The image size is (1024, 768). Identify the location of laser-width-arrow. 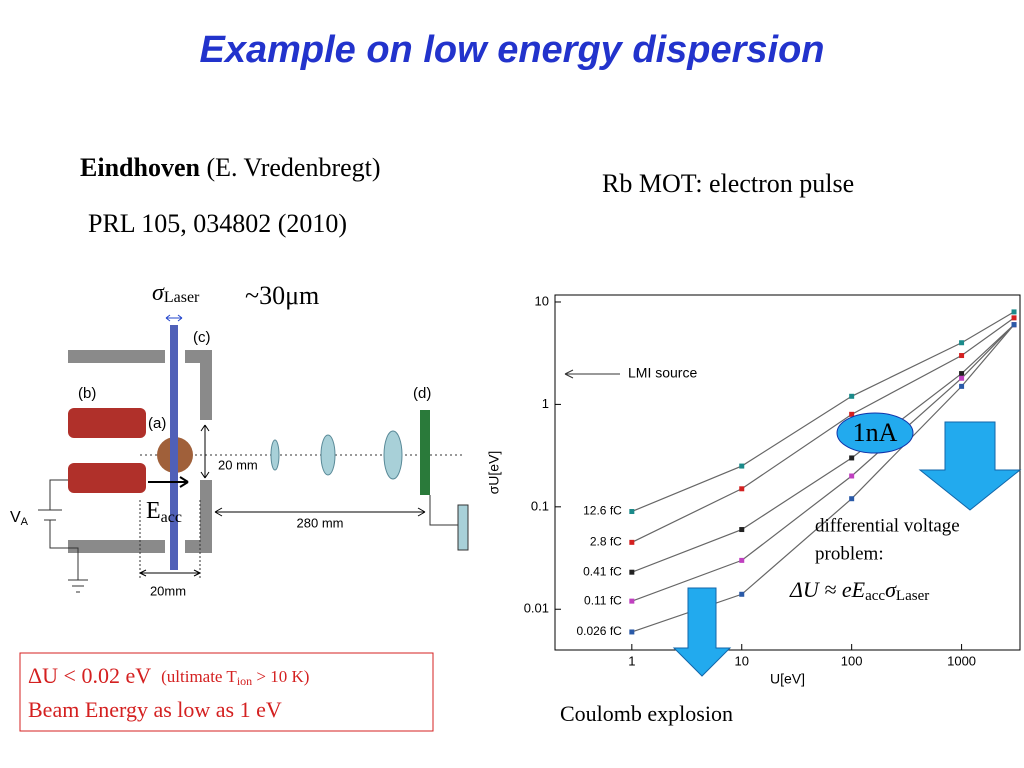
(174, 318).